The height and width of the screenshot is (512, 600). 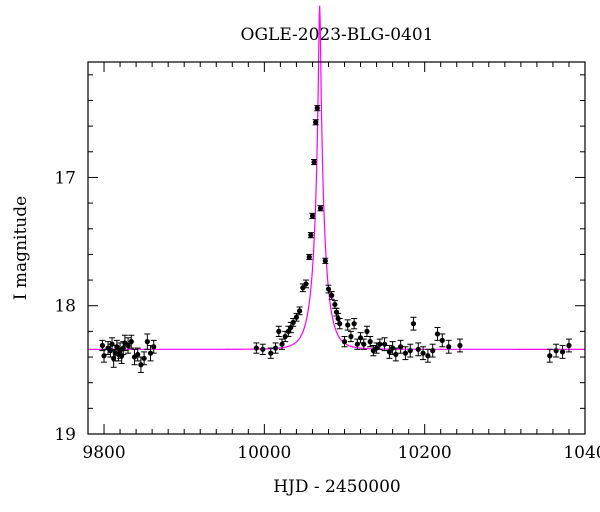 What do you see at coordinates (65, 178) in the screenshot?
I see `y-tick-label: 17` at bounding box center [65, 178].